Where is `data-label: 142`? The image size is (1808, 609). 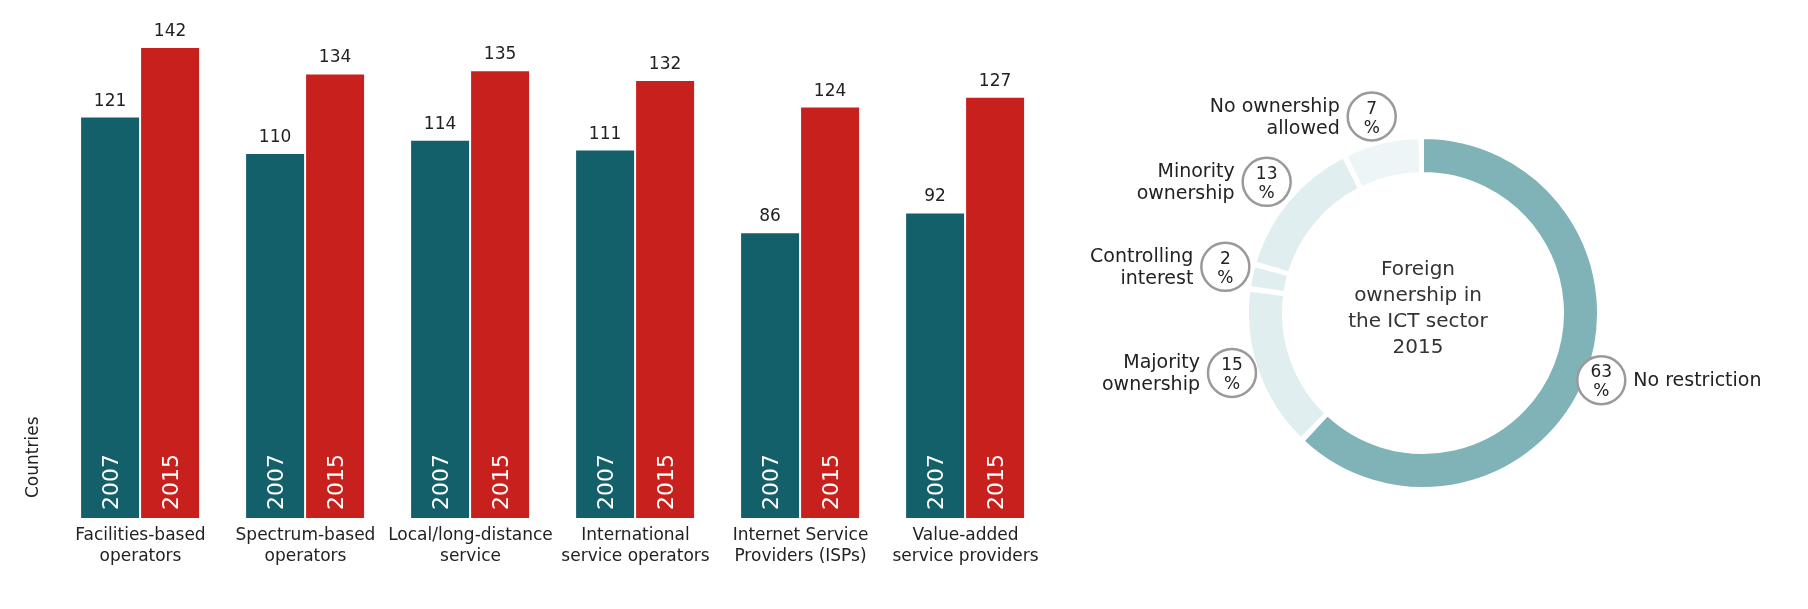
data-label: 142 is located at coordinates (170, 30).